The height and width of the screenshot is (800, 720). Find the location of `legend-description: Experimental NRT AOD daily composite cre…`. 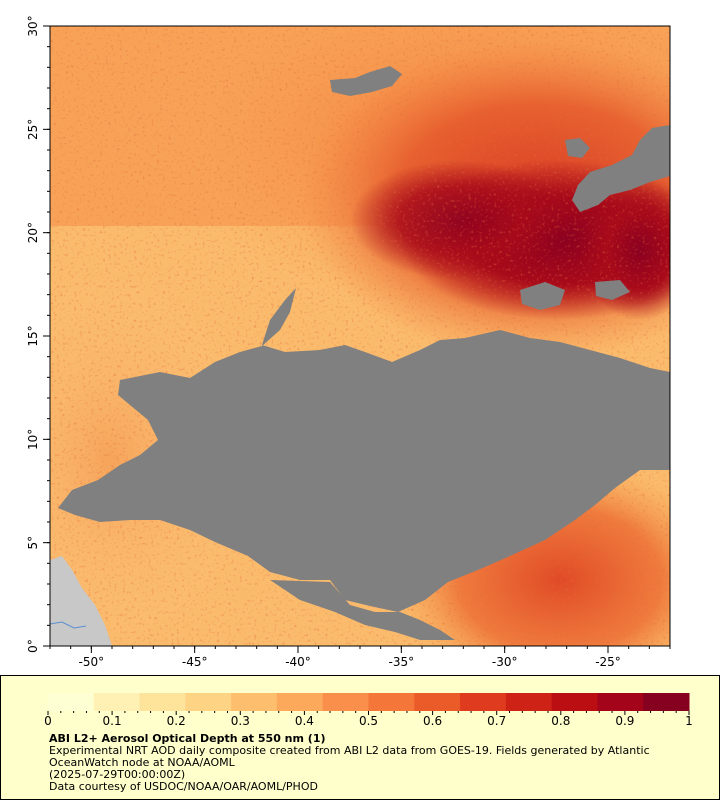

legend-description: Experimental NRT AOD daily composite cre… is located at coordinates (349, 756).